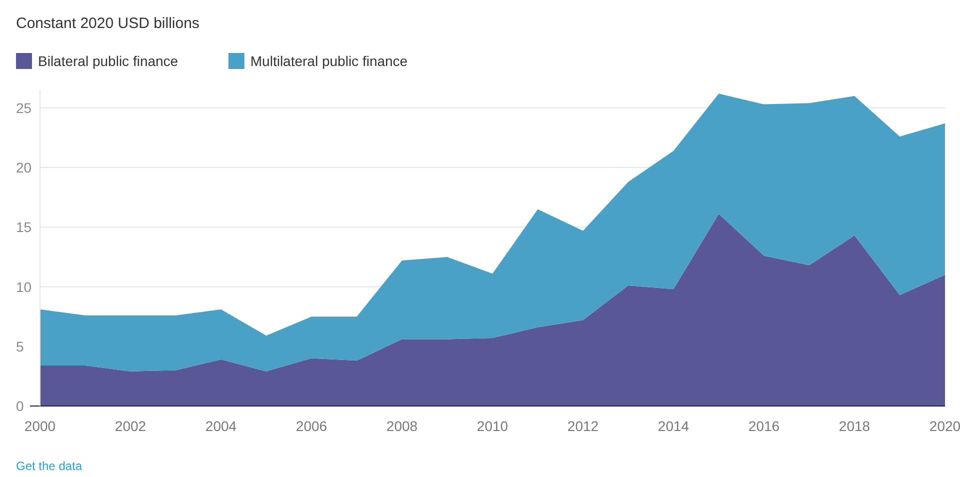  What do you see at coordinates (108, 61) in the screenshot?
I see `legend-label: Bilateral public finance` at bounding box center [108, 61].